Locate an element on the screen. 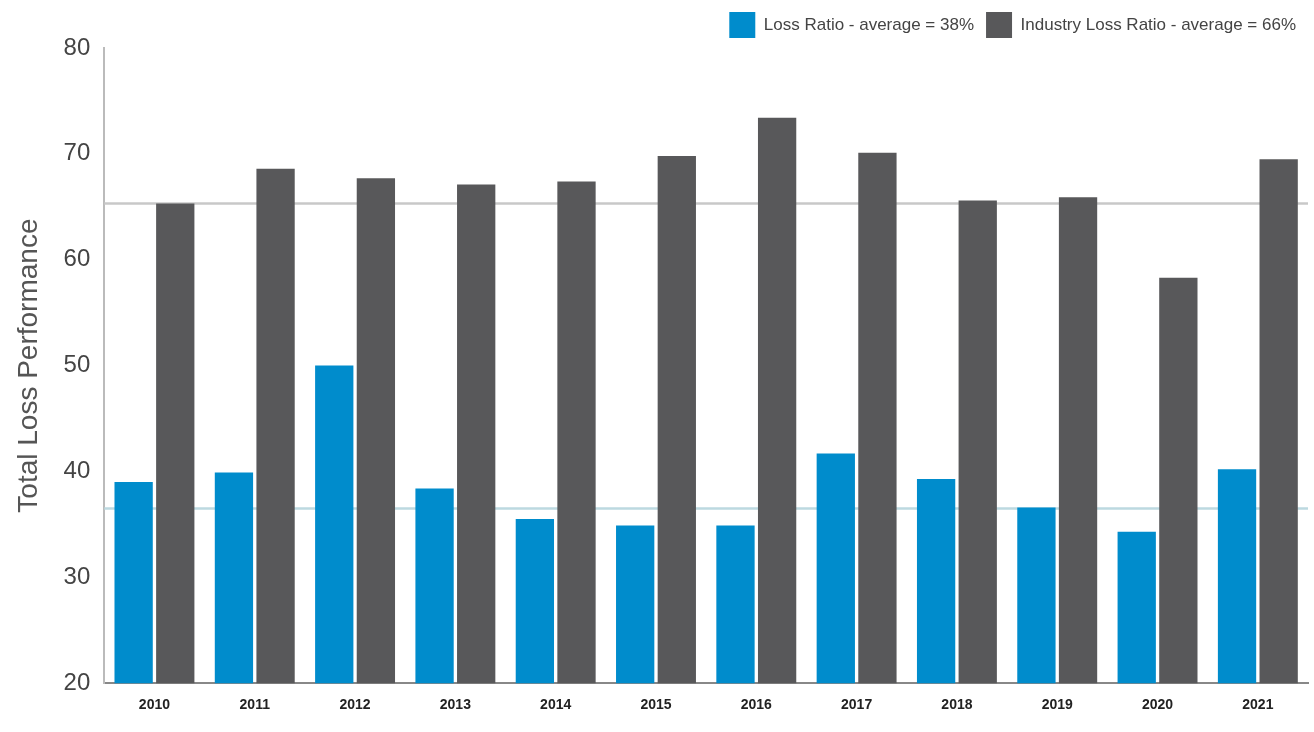 The image size is (1314, 732). x-tick-label: 2010 is located at coordinates (154, 704).